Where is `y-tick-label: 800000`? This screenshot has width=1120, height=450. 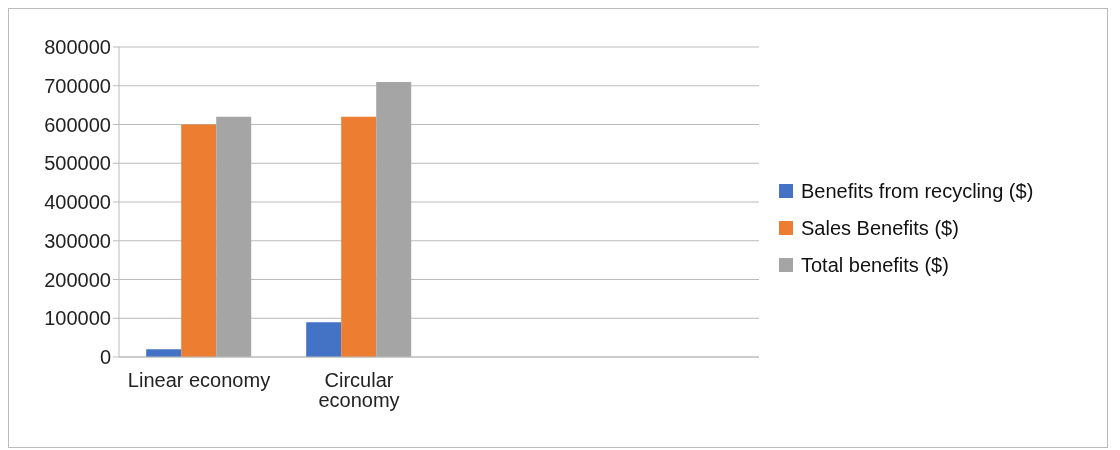
y-tick-label: 800000 is located at coordinates (77, 47).